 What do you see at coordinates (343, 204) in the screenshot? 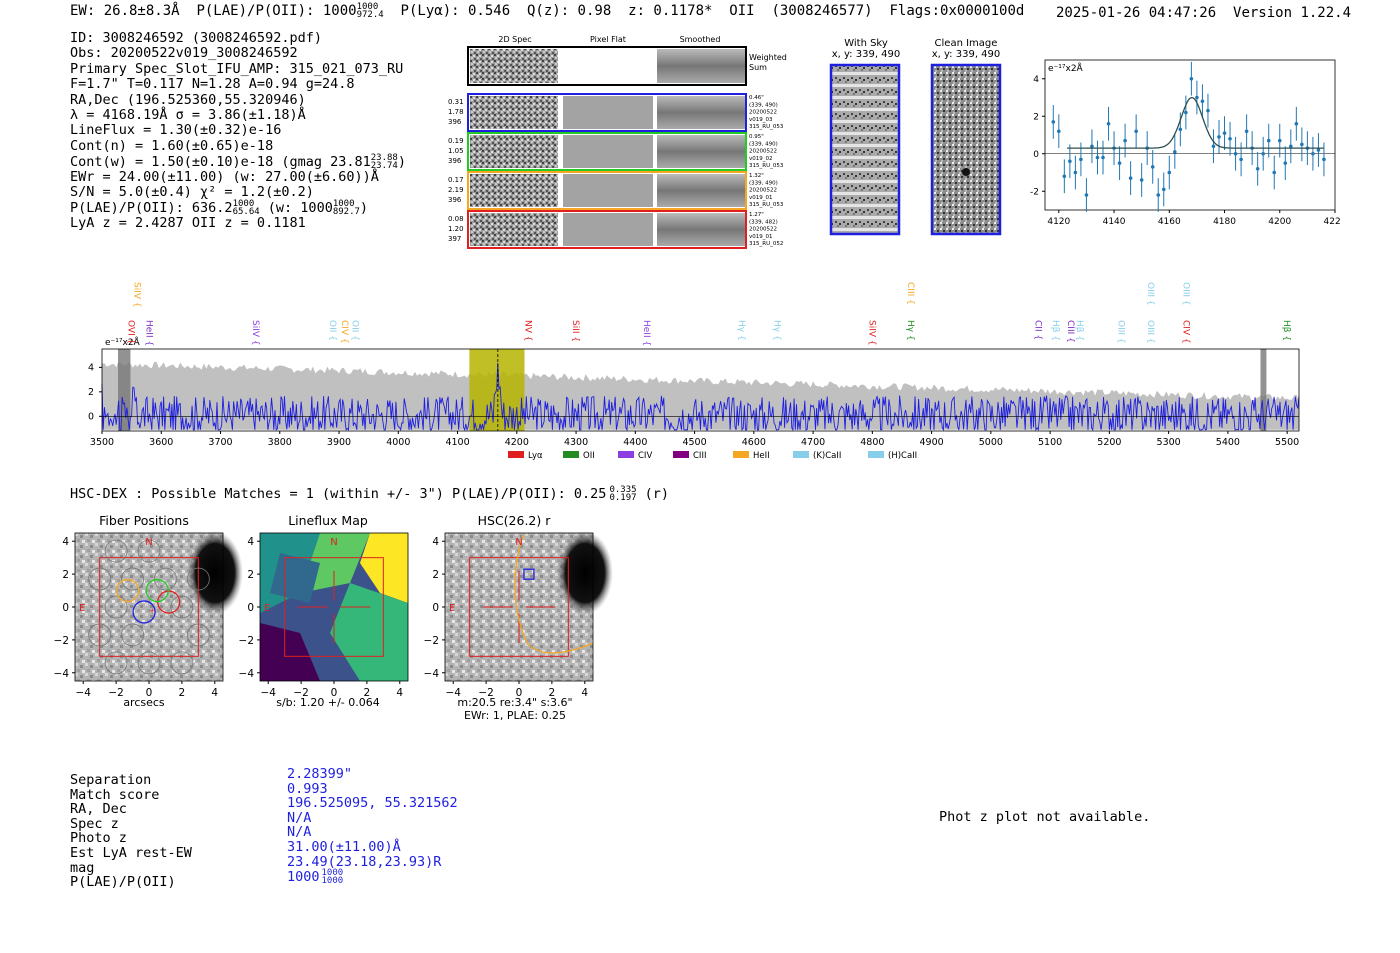
I see `info-plae-w-hi: 1000` at bounding box center [343, 204].